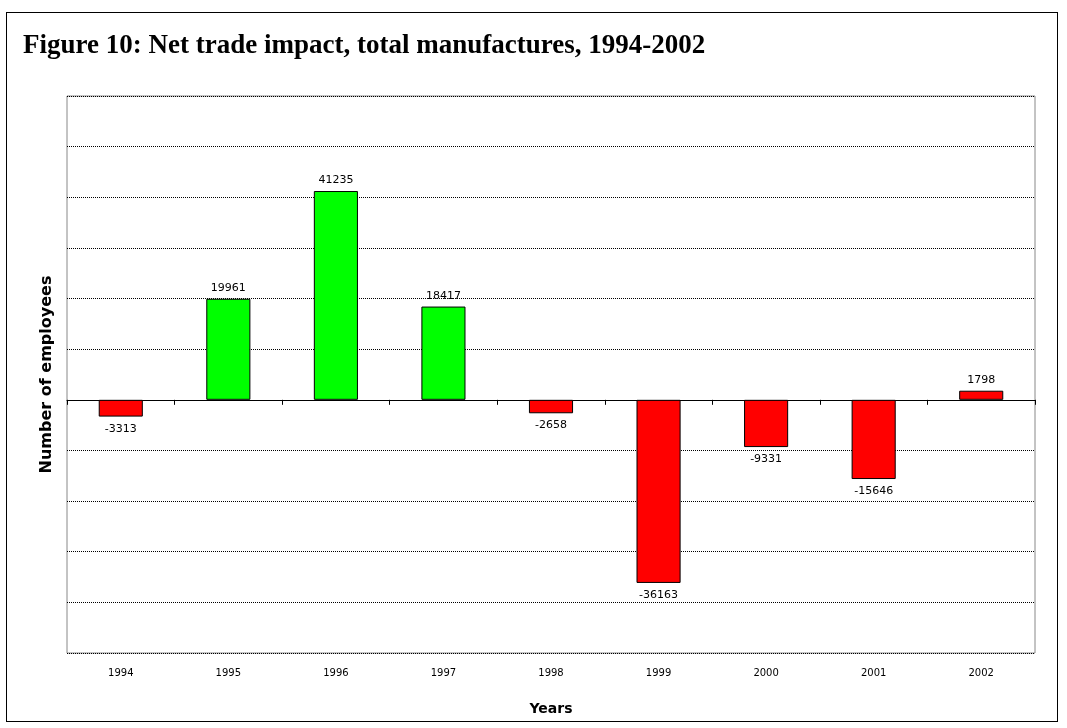  I want to click on chart-title: Figure 10: Net trade impact, total manufactures, 1994-2002, so click(364, 44).